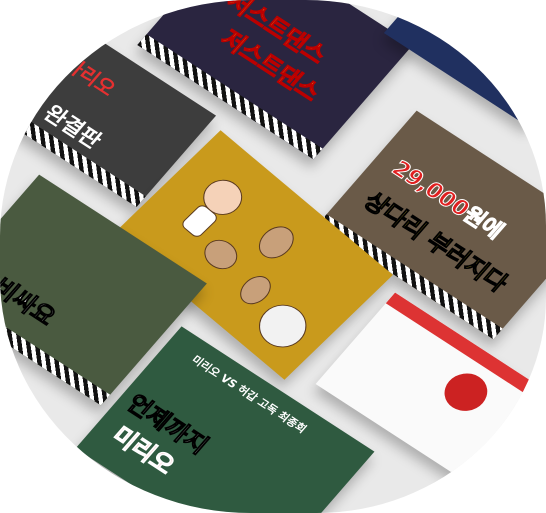  I want to click on card-text: 비싸요, so click(31, 302).